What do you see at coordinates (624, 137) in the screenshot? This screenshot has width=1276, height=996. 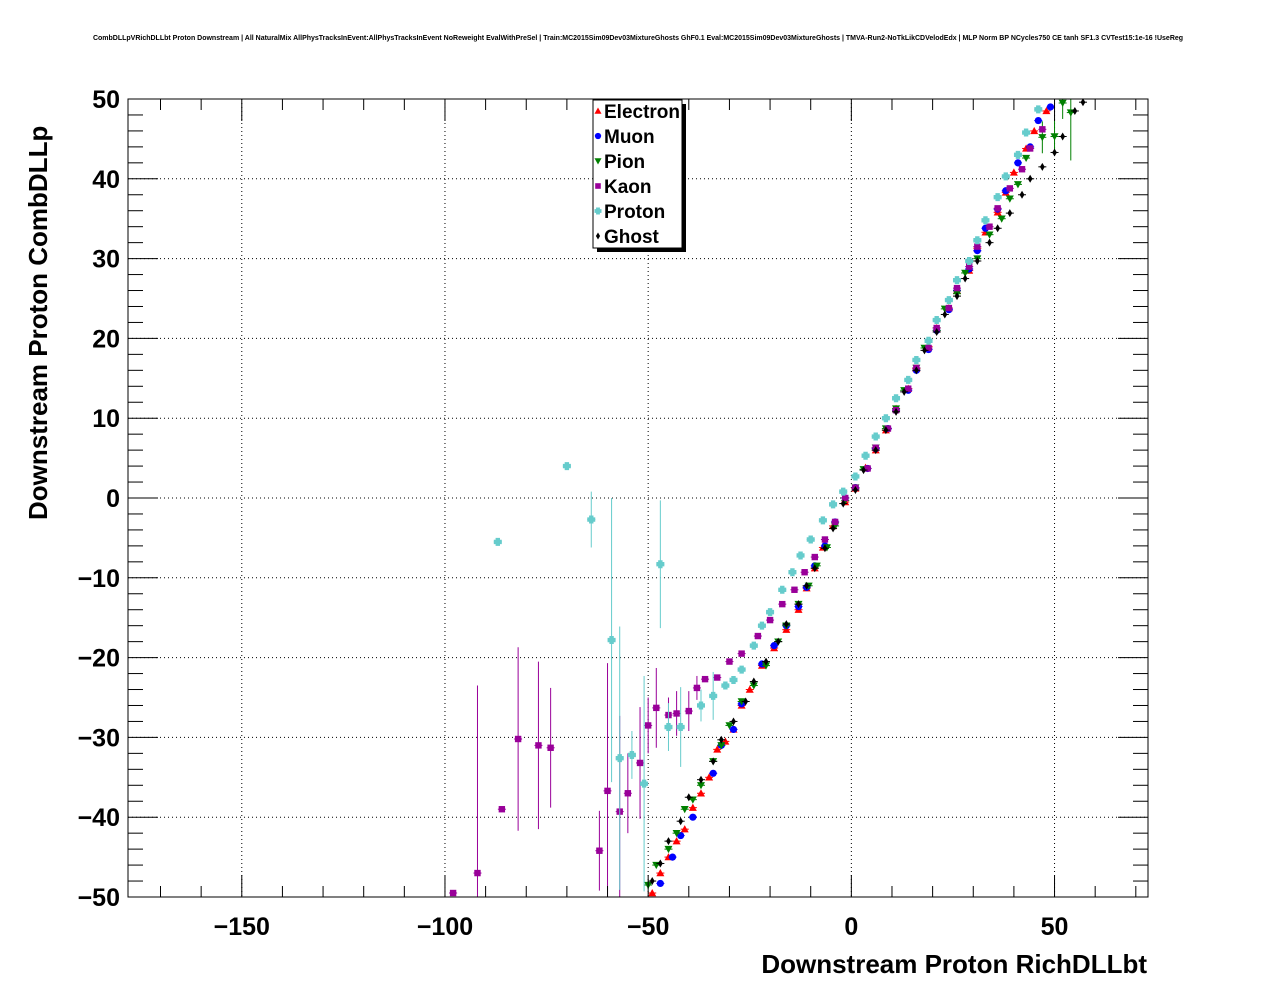 I see `legend-entry-muon: Muon` at bounding box center [624, 137].